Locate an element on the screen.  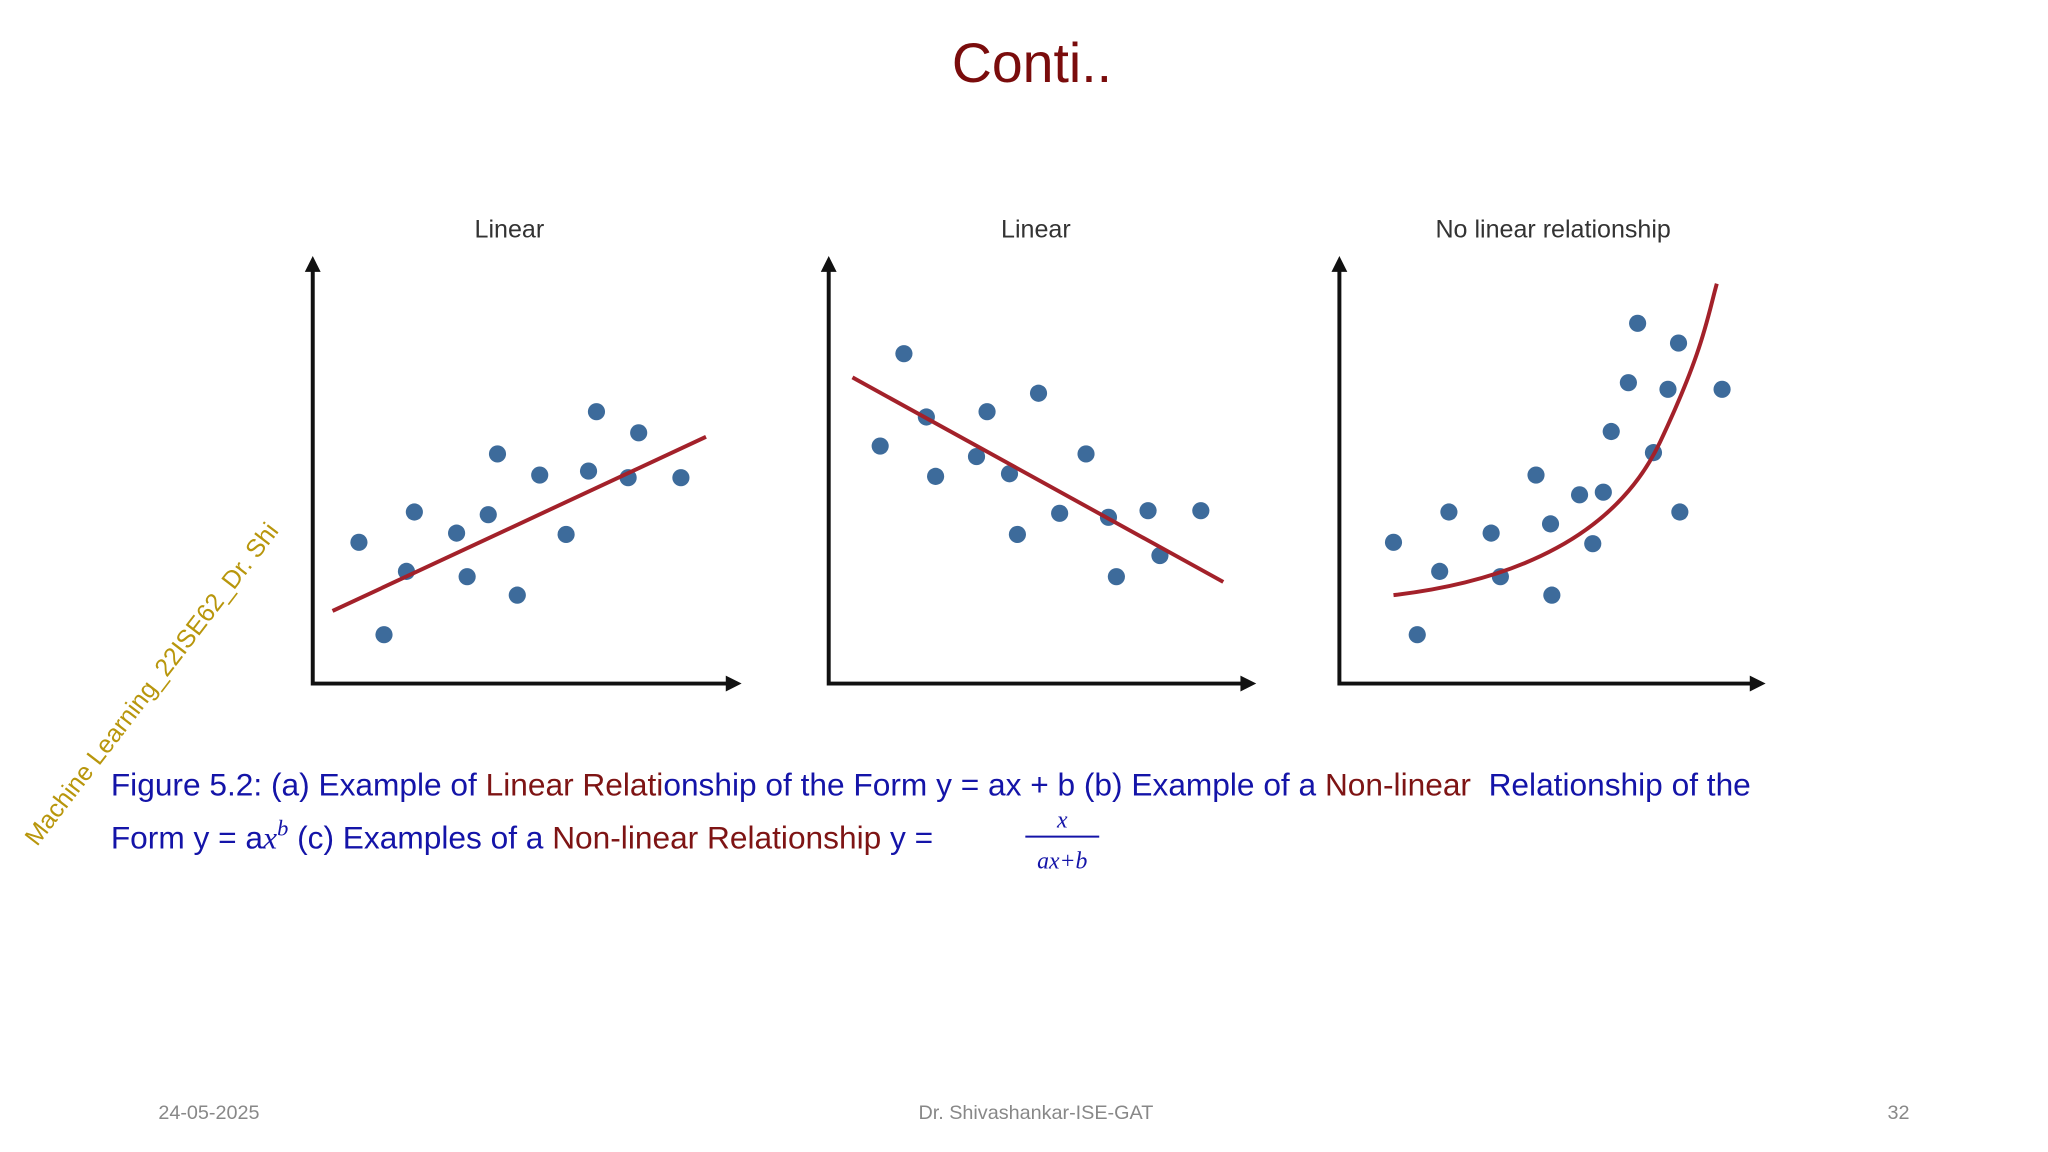
slide-title: Conti.. is located at coordinates (1032, 63).